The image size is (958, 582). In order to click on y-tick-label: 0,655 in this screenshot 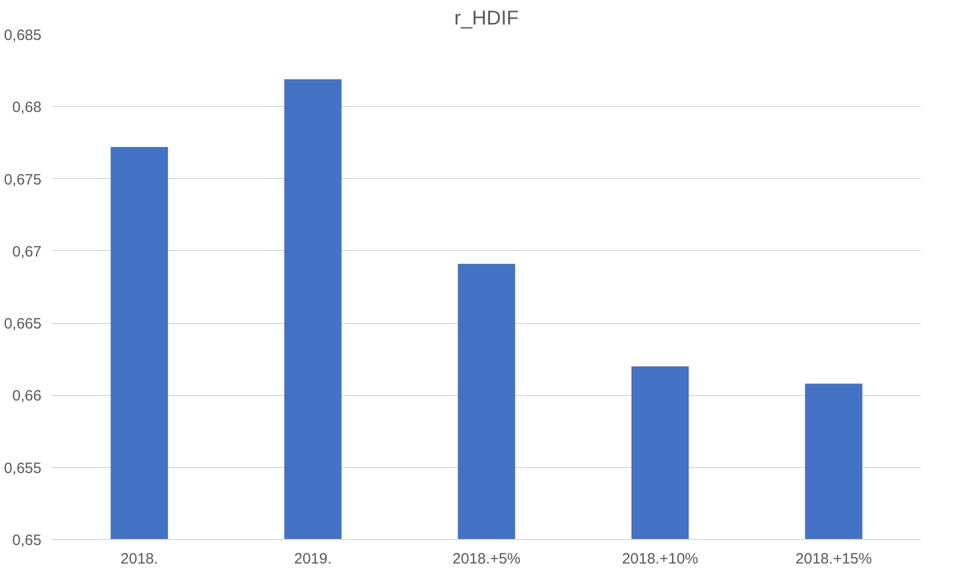, I will do `click(23, 468)`.